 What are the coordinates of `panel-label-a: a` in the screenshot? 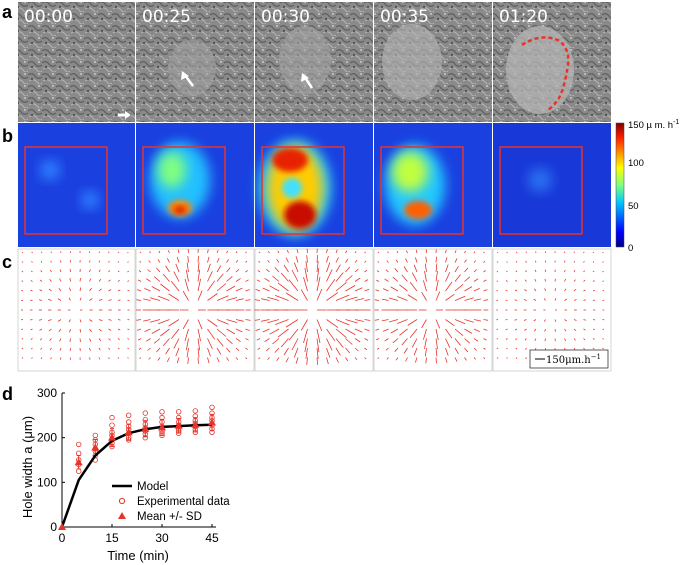 It's located at (7, 12).